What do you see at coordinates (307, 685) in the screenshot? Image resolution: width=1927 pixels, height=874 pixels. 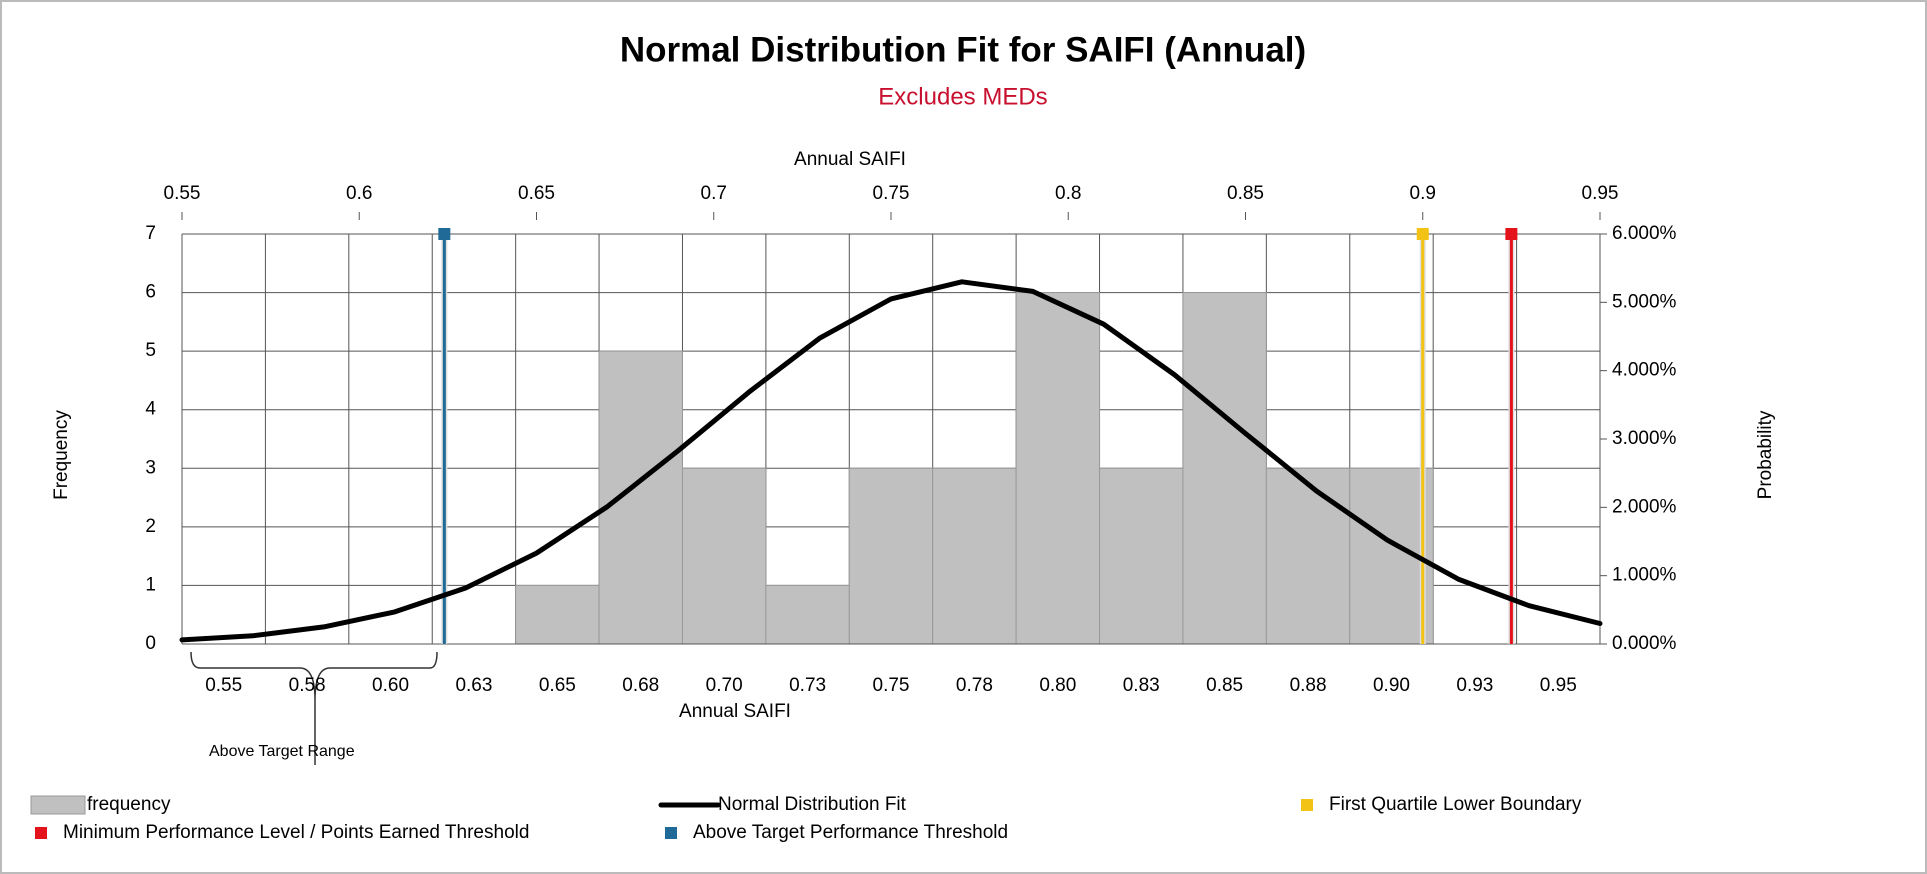 I see `x-tick-label: 0.58` at bounding box center [307, 685].